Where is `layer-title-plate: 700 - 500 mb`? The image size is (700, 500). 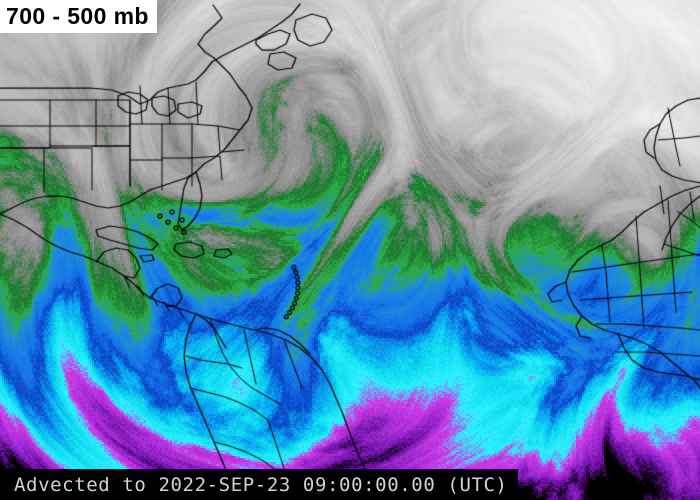
layer-title-plate: 700 - 500 mb is located at coordinates (78, 16).